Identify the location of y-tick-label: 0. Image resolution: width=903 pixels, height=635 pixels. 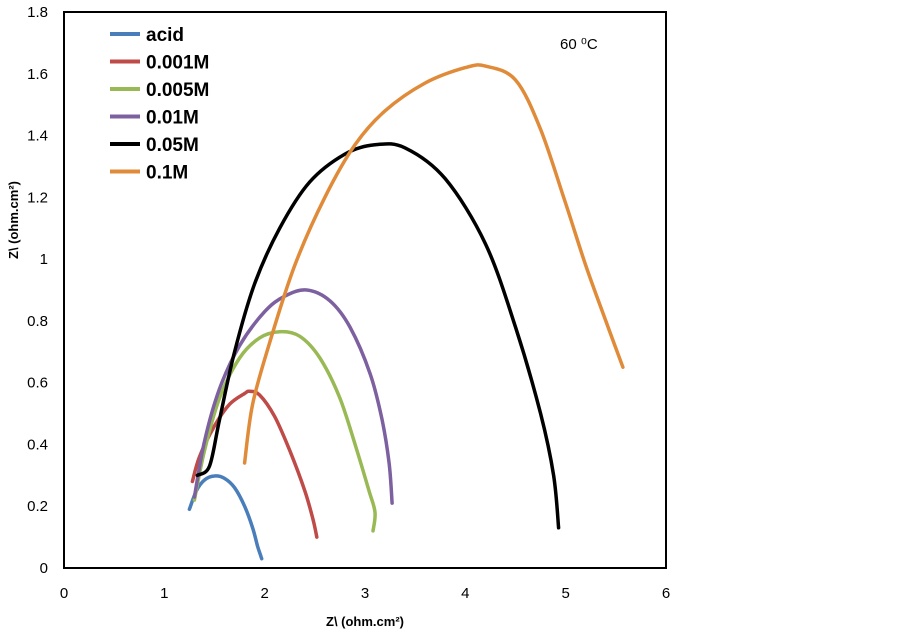
(44, 568).